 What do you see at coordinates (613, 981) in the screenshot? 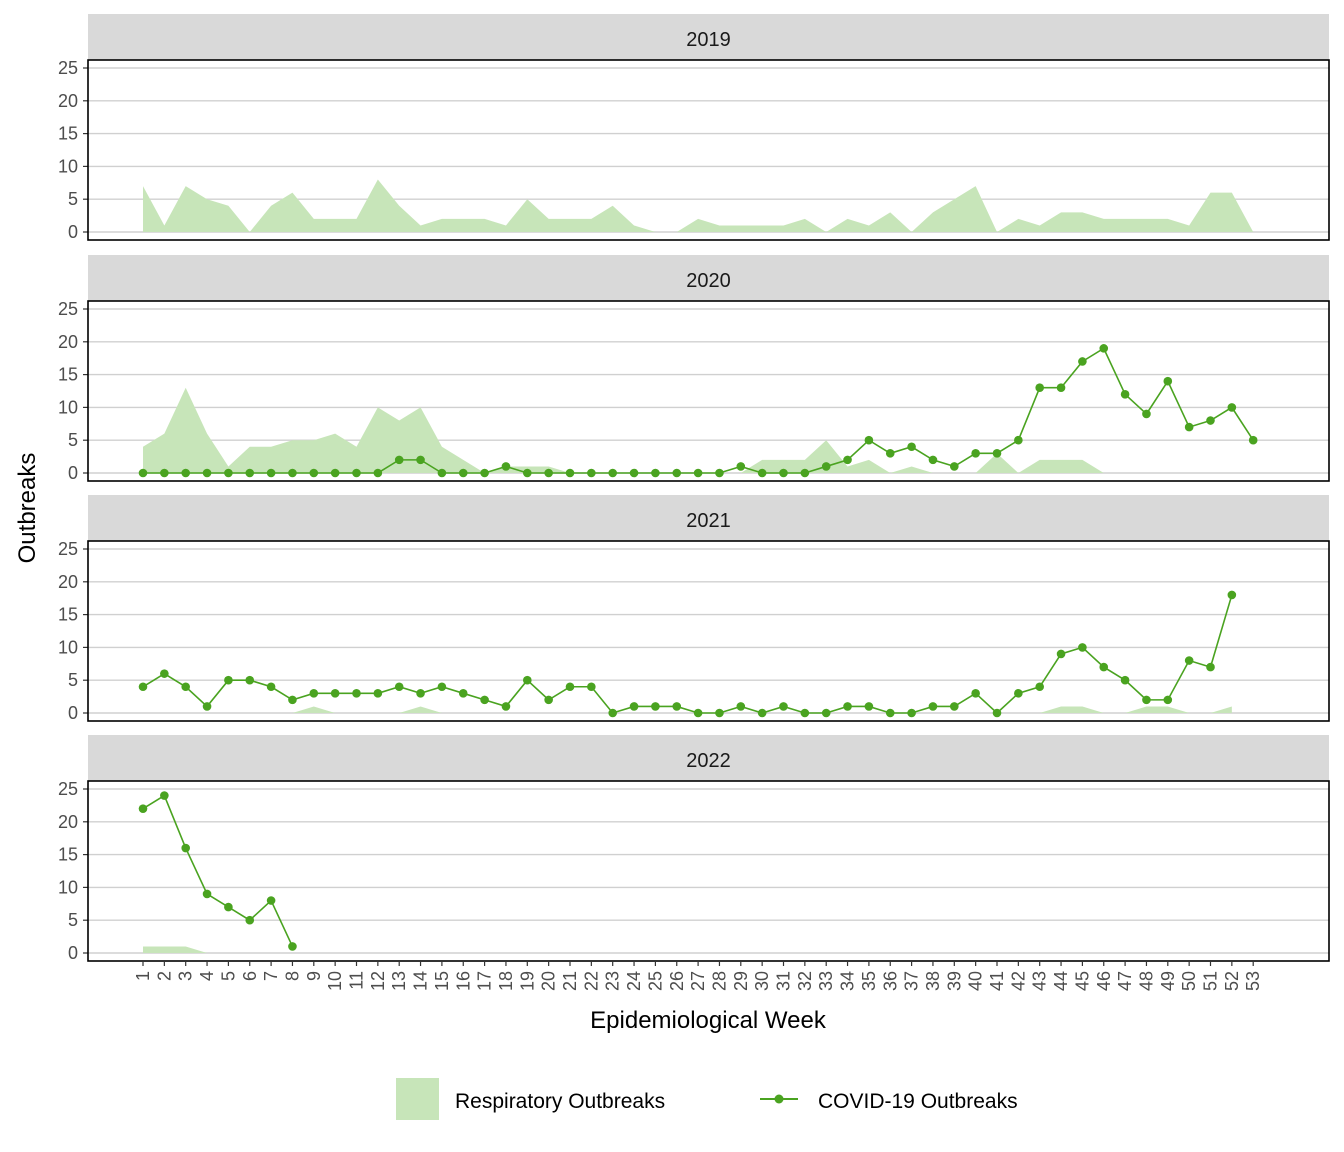
I see `x-tick-label: 23` at bounding box center [613, 981].